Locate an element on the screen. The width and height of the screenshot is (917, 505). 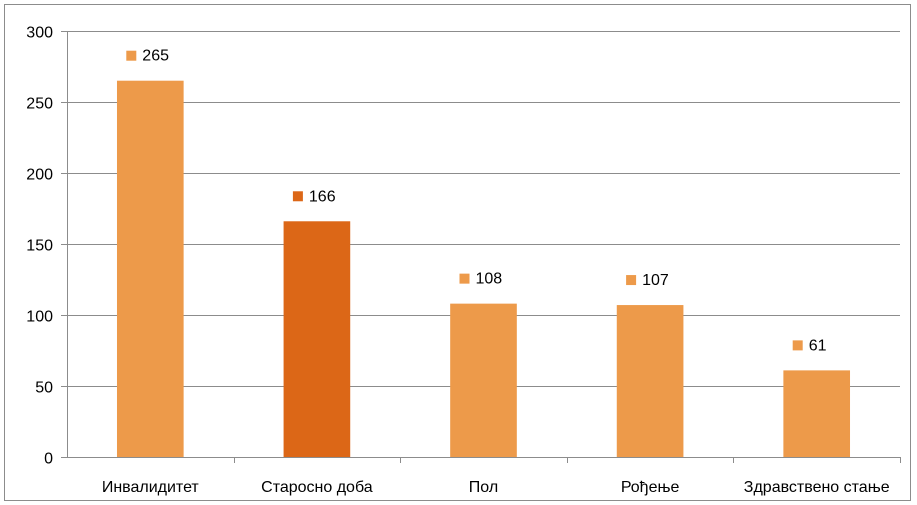
y-tick-label: 50 is located at coordinates (44, 388).